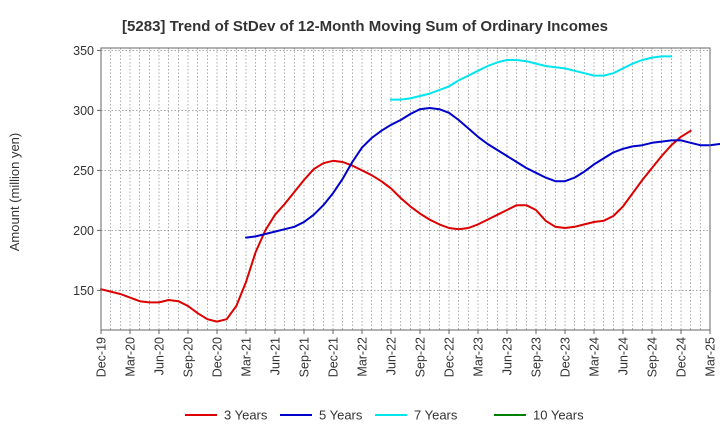 This screenshot has width=720, height=445. I want to click on x-tick-label: Dec-23, so click(566, 357).